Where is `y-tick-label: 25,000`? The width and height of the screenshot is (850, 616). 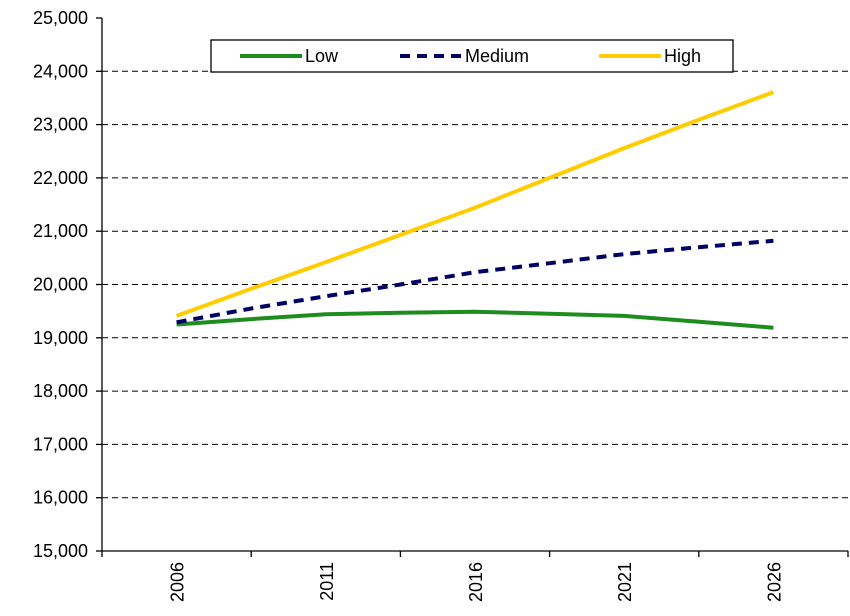
y-tick-label: 25,000 is located at coordinates (60, 18).